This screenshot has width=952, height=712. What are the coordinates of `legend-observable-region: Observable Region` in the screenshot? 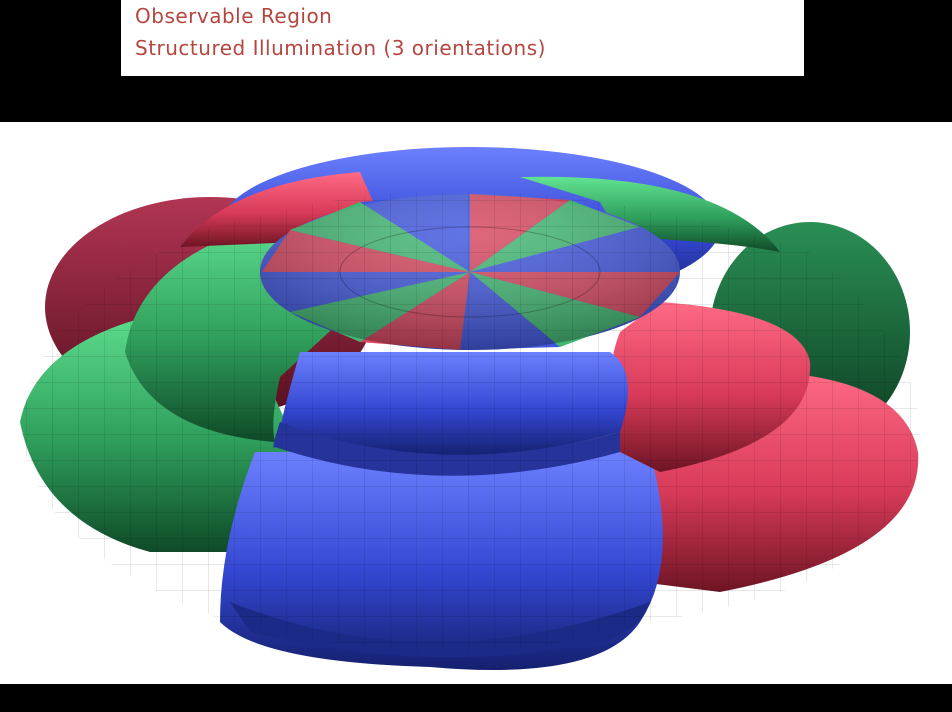 It's located at (234, 16).